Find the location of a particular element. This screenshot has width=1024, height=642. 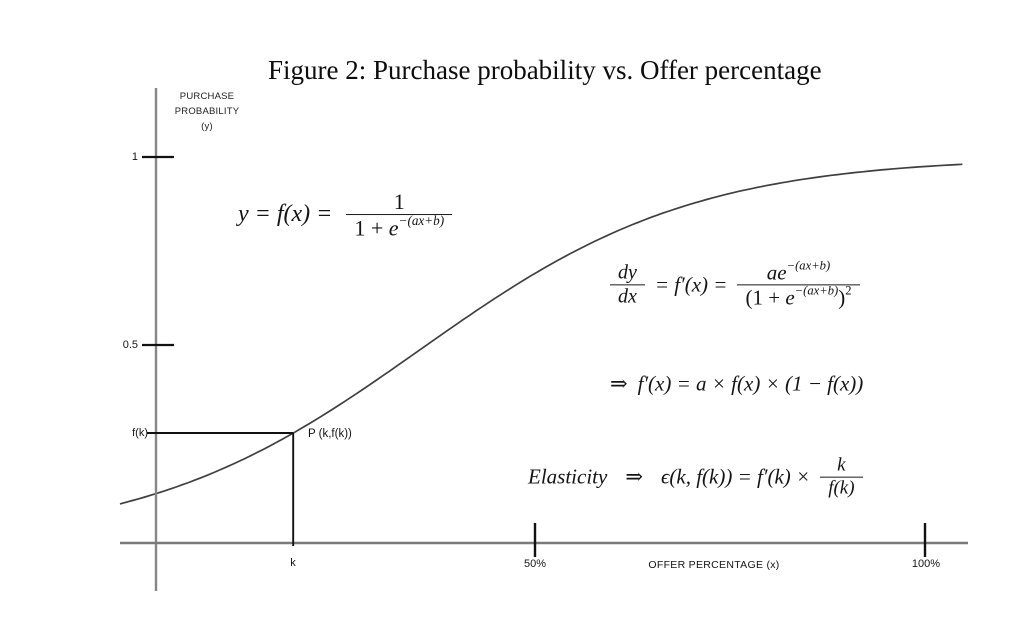

formula-logistic-numerator: 1 is located at coordinates (399, 202).